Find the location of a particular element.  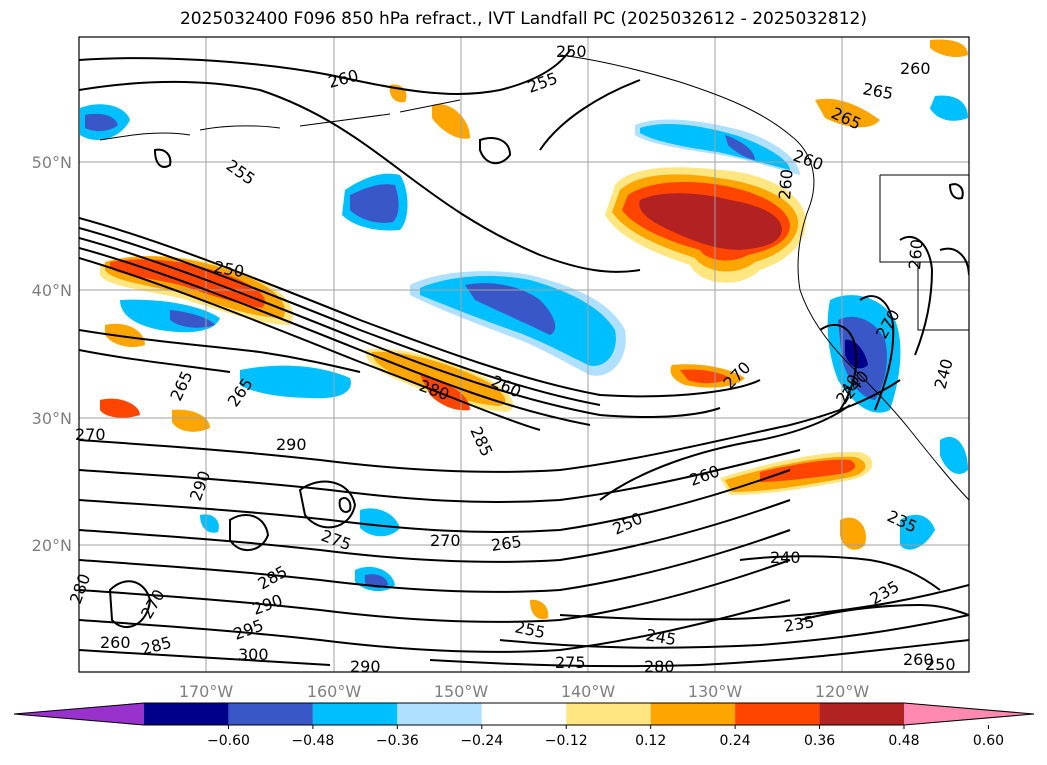

latitude-labels: 50°N 40°N 30°N 20°N is located at coordinates (52, 354).